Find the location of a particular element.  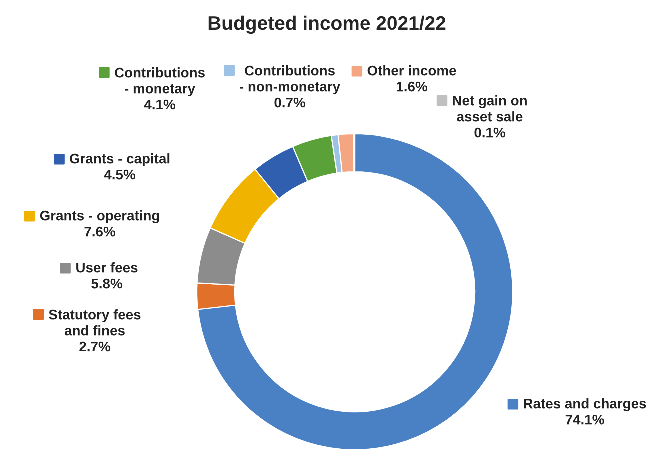

data-label: 0.7% is located at coordinates (290, 103).